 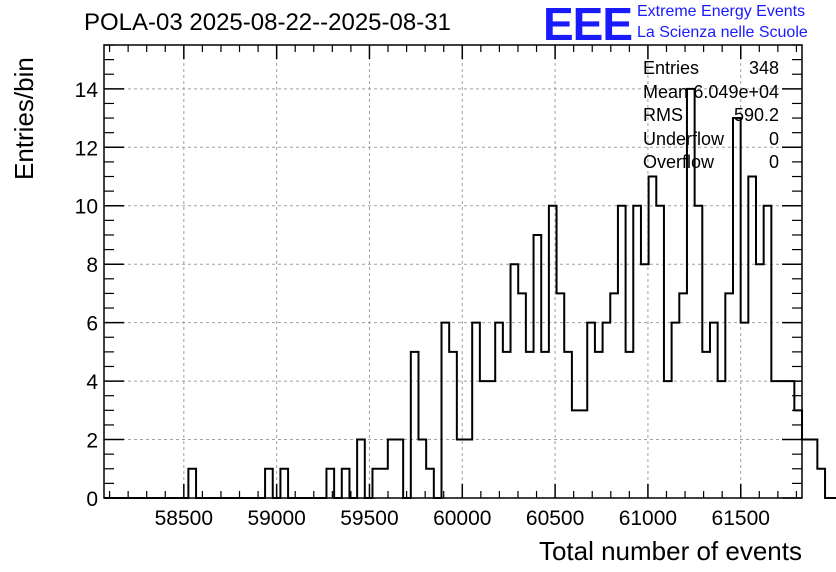 What do you see at coordinates (86, 148) in the screenshot?
I see `y-tick-label: 12` at bounding box center [86, 148].